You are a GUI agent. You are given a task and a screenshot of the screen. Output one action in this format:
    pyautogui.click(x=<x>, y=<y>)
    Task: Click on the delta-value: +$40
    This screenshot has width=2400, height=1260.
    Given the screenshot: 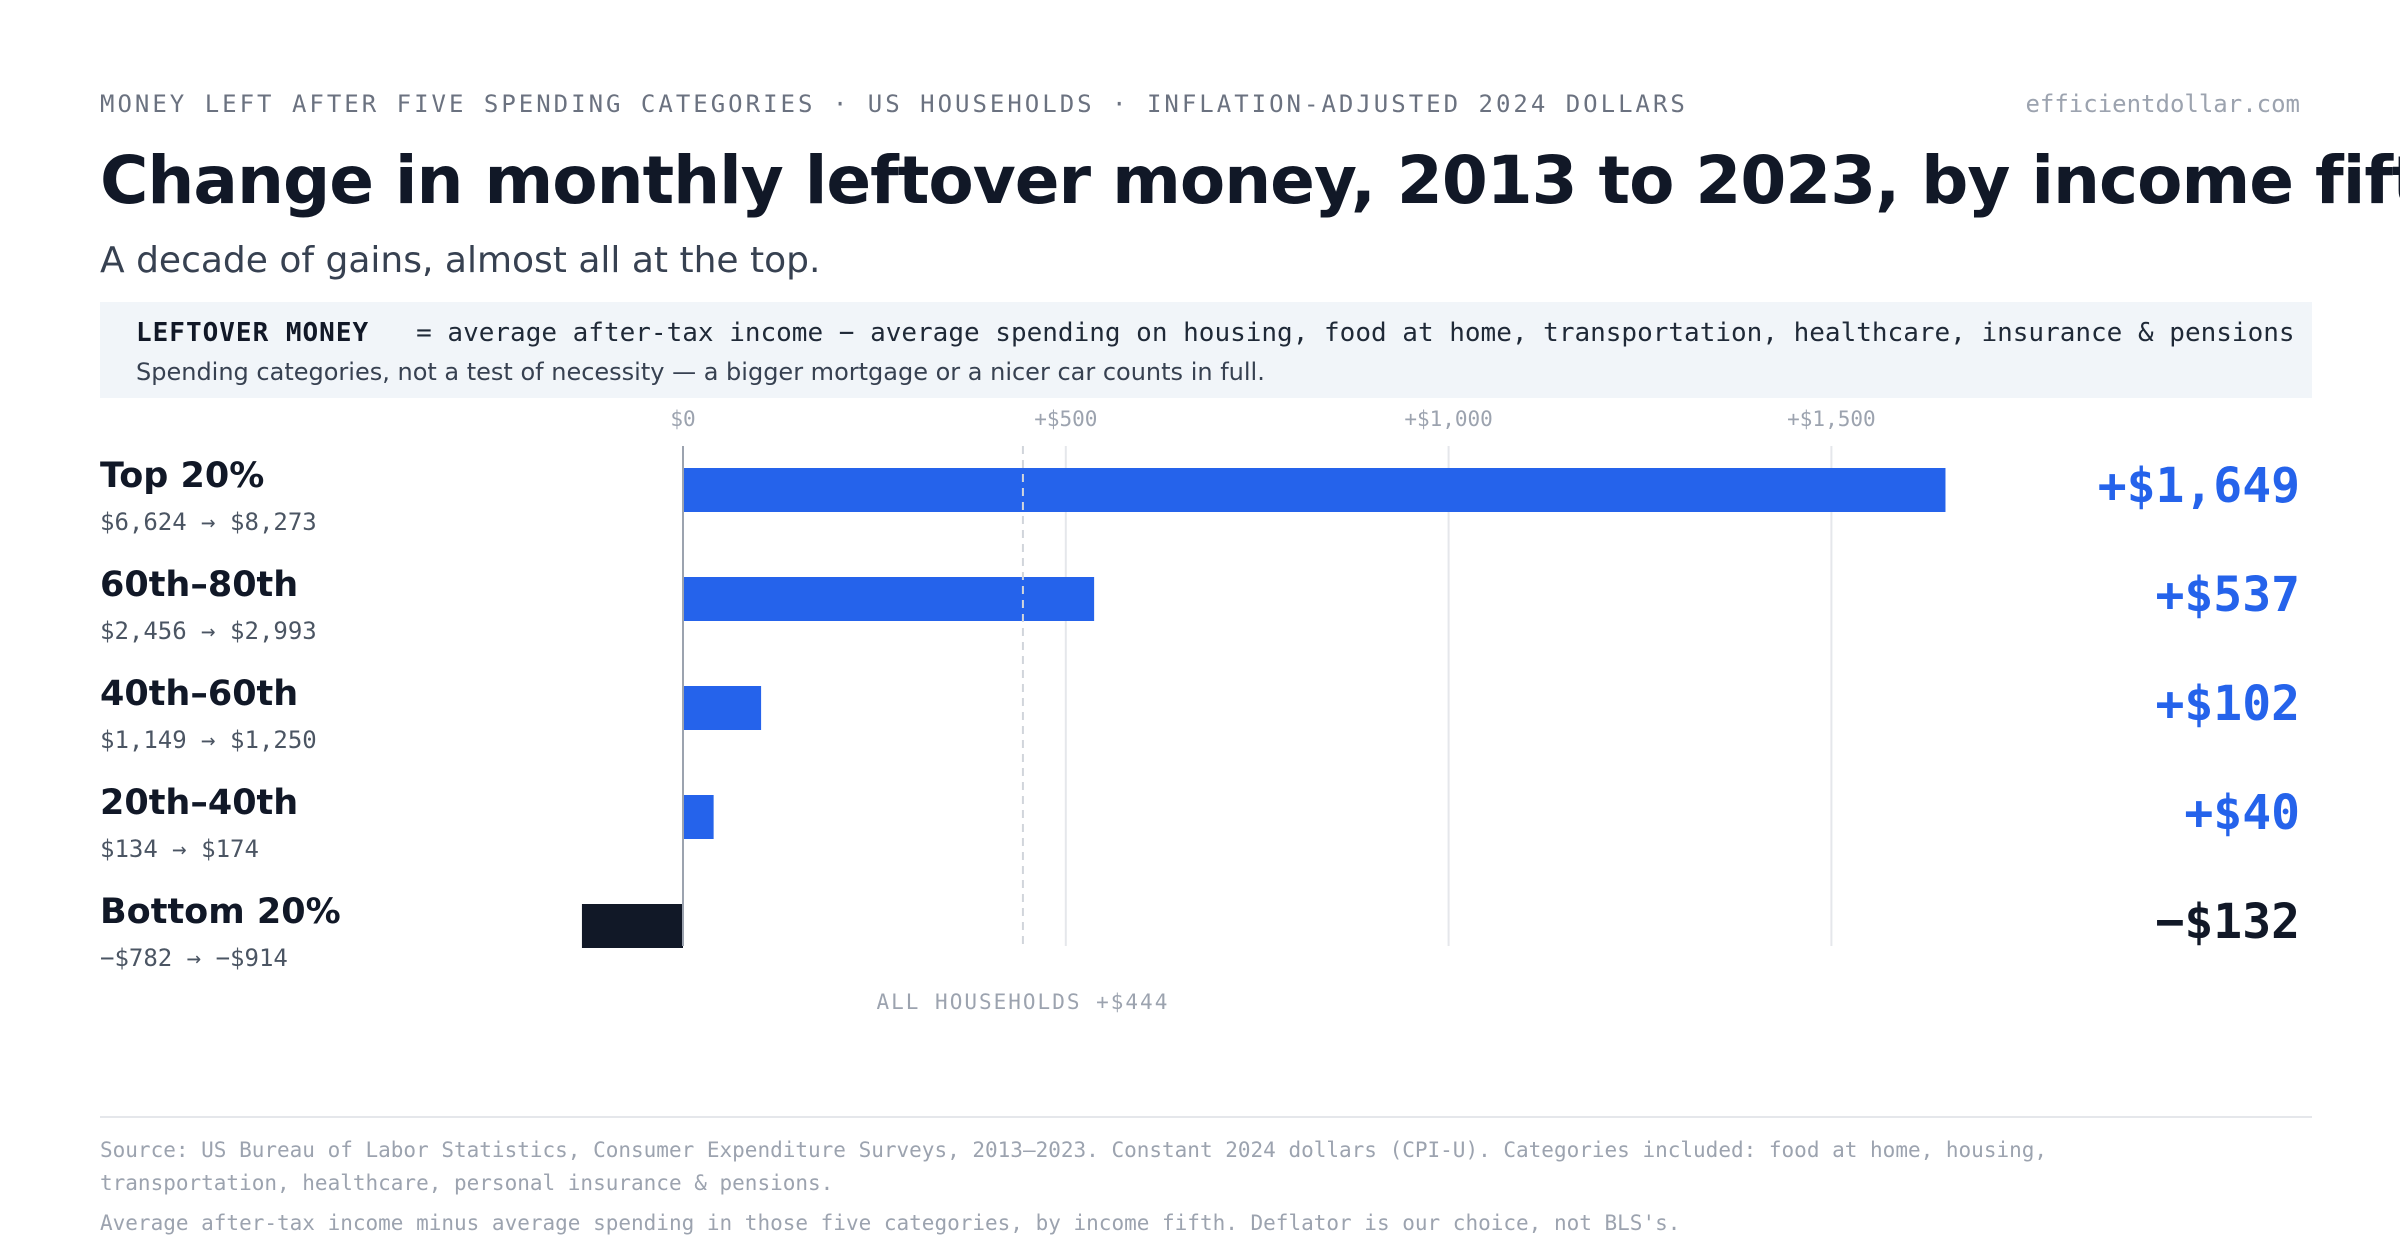 What is the action you would take?
    pyautogui.click(x=2242, y=813)
    